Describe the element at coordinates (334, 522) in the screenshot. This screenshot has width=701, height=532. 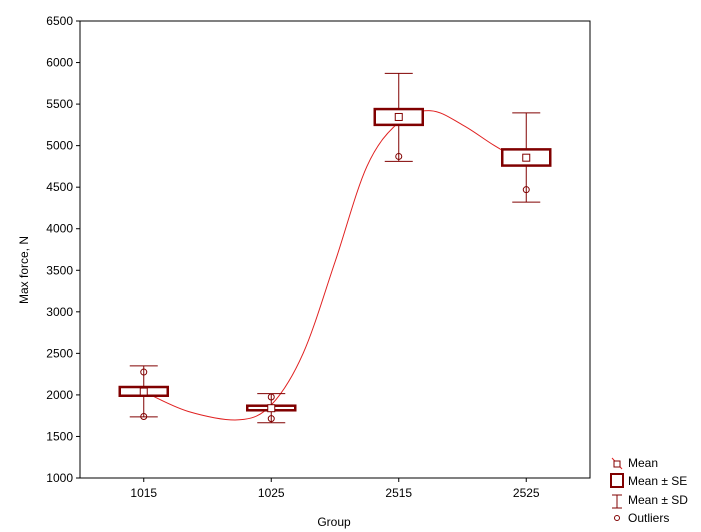
I see `x-axis-title: Group` at that location.